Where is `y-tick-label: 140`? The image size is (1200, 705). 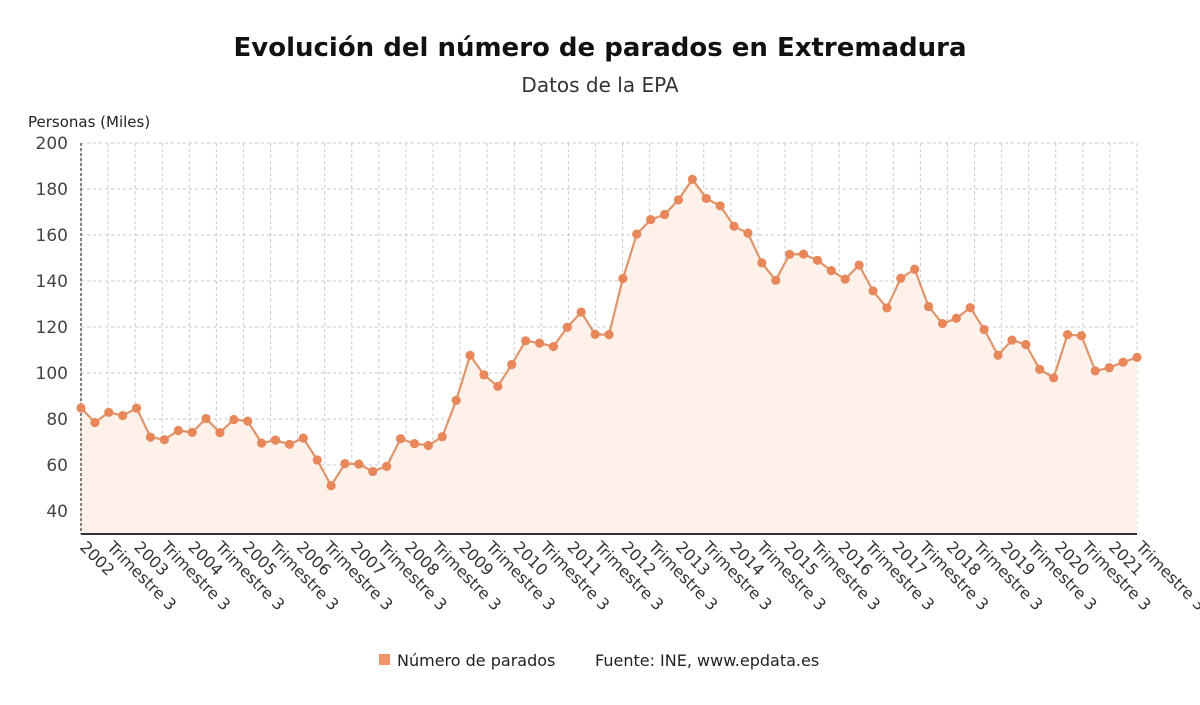 y-tick-label: 140 is located at coordinates (52, 282).